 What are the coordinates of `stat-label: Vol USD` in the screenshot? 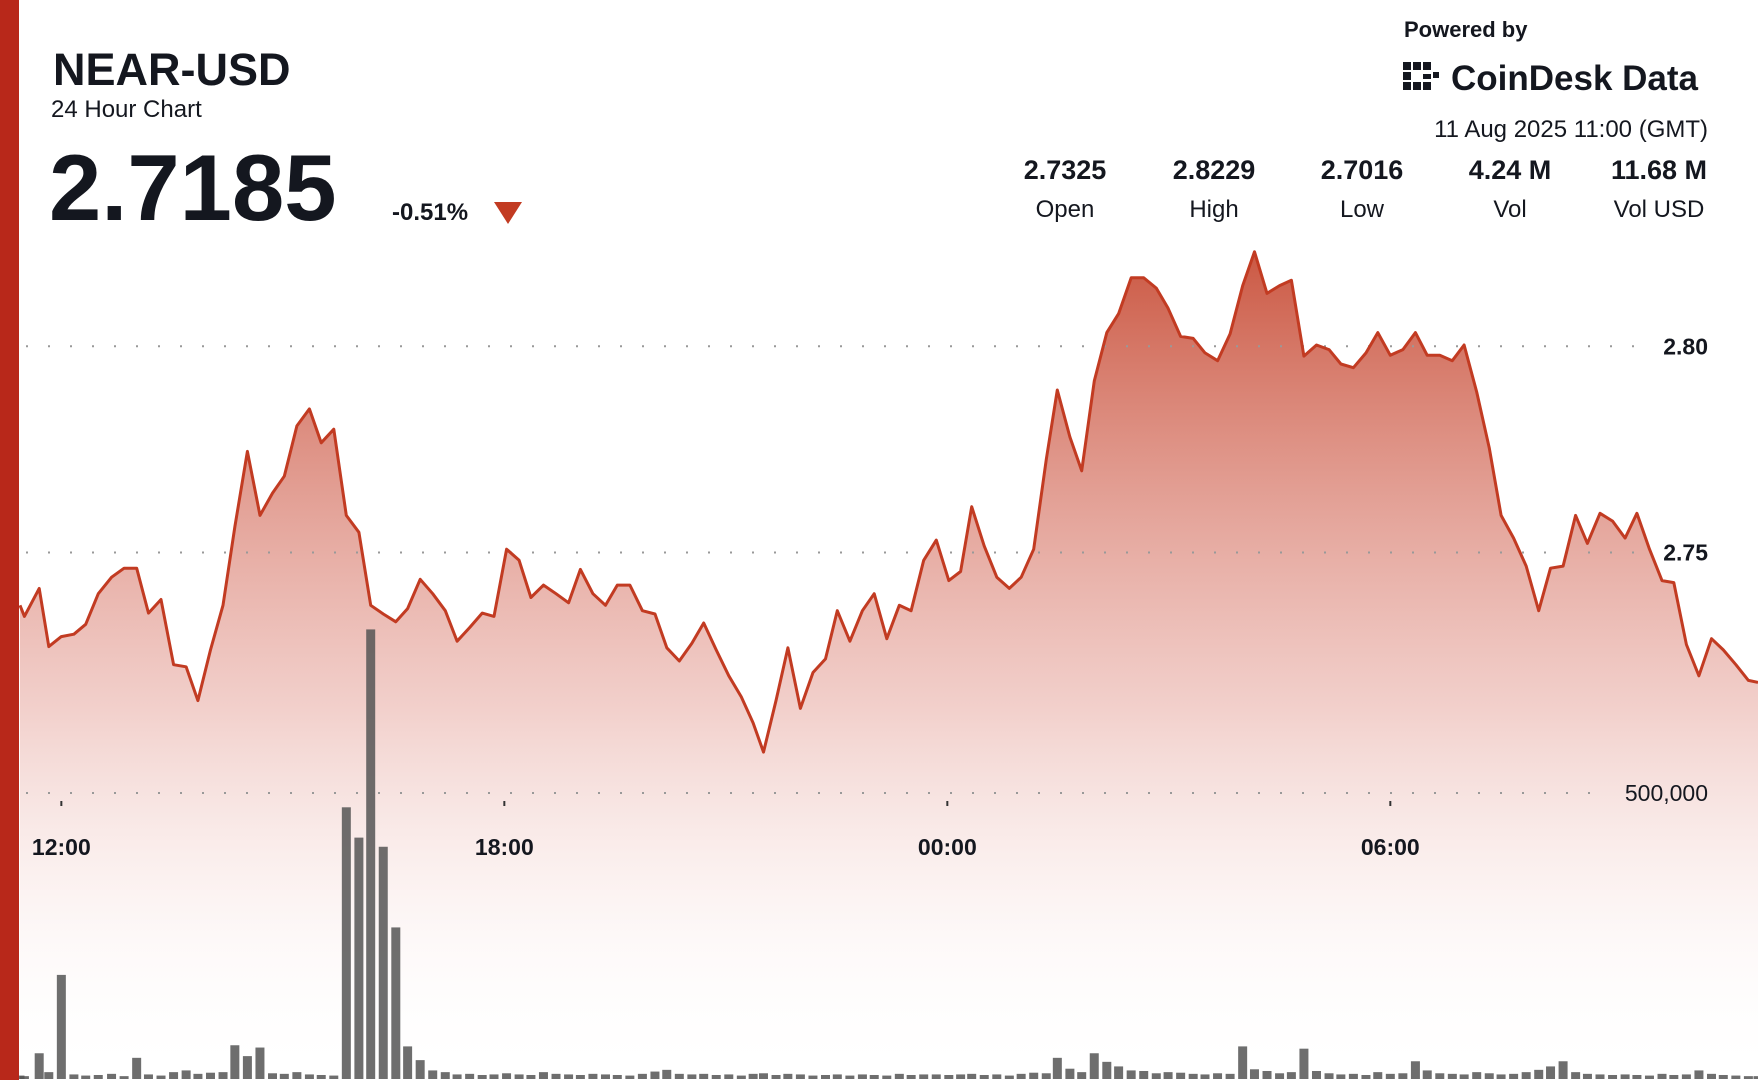 It's located at (1659, 209).